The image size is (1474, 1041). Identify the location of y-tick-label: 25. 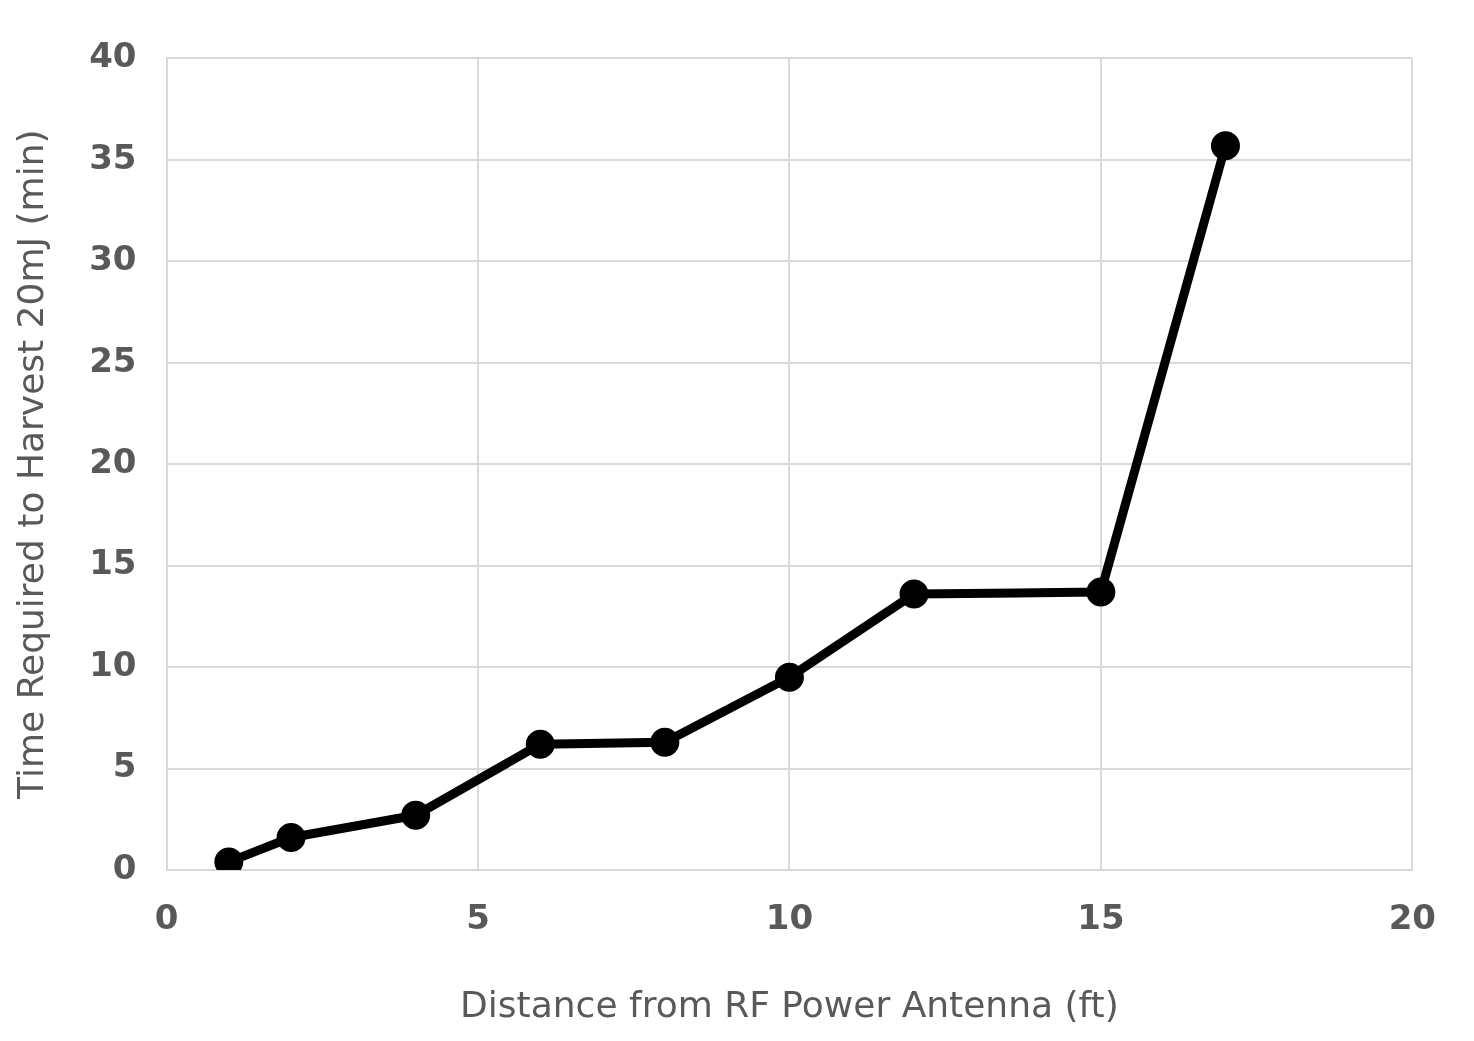
(113, 359).